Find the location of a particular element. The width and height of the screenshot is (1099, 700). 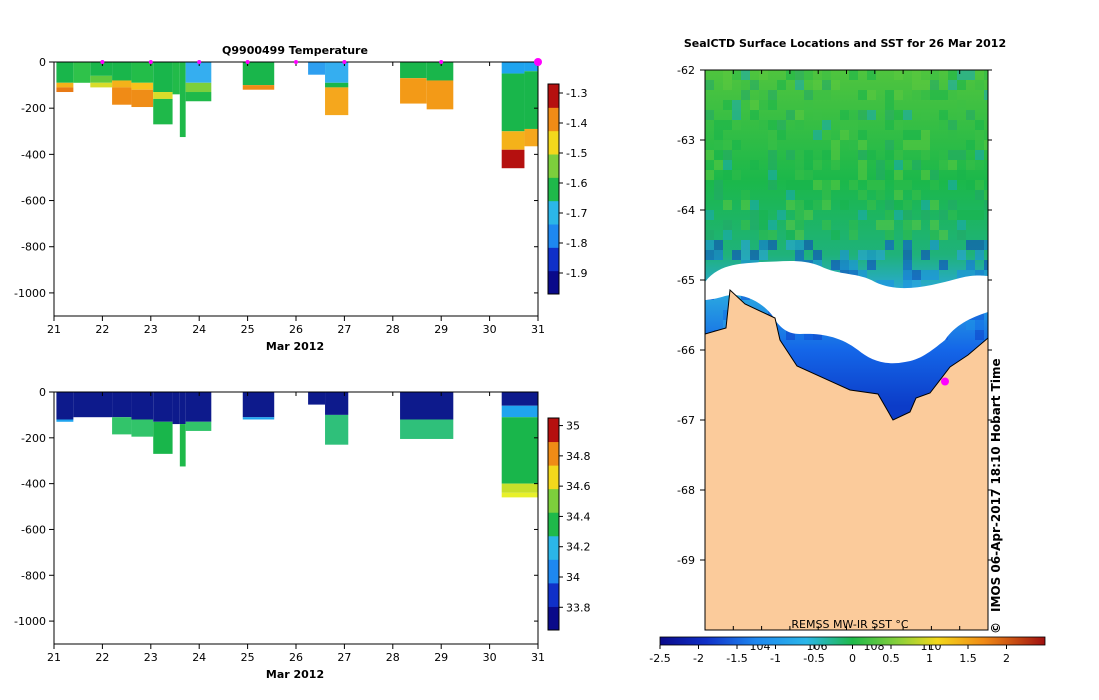

x-tick-label: 25 is located at coordinates (248, 657).